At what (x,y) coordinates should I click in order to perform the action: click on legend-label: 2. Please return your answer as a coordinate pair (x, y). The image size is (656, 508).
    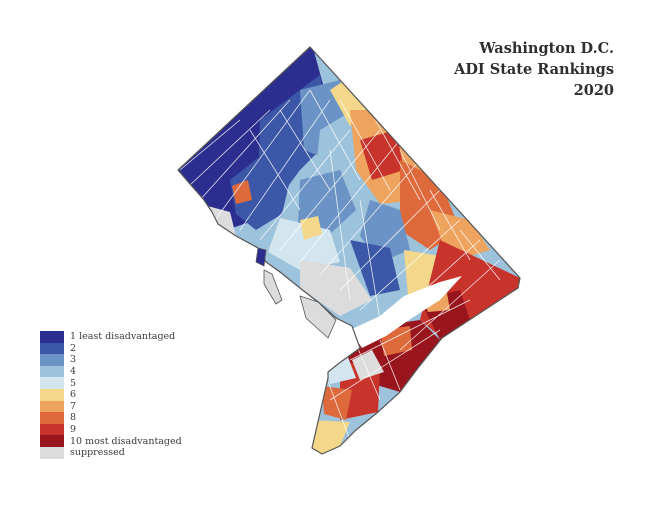
    Looking at the image, I should click on (73, 348).